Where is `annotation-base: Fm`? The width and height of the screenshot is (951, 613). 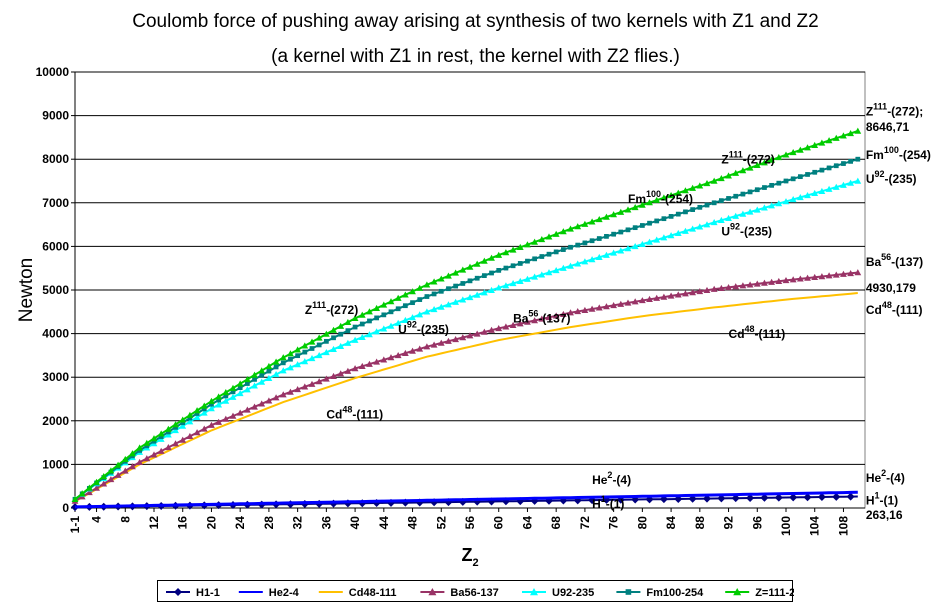 annotation-base: Fm is located at coordinates (875, 155).